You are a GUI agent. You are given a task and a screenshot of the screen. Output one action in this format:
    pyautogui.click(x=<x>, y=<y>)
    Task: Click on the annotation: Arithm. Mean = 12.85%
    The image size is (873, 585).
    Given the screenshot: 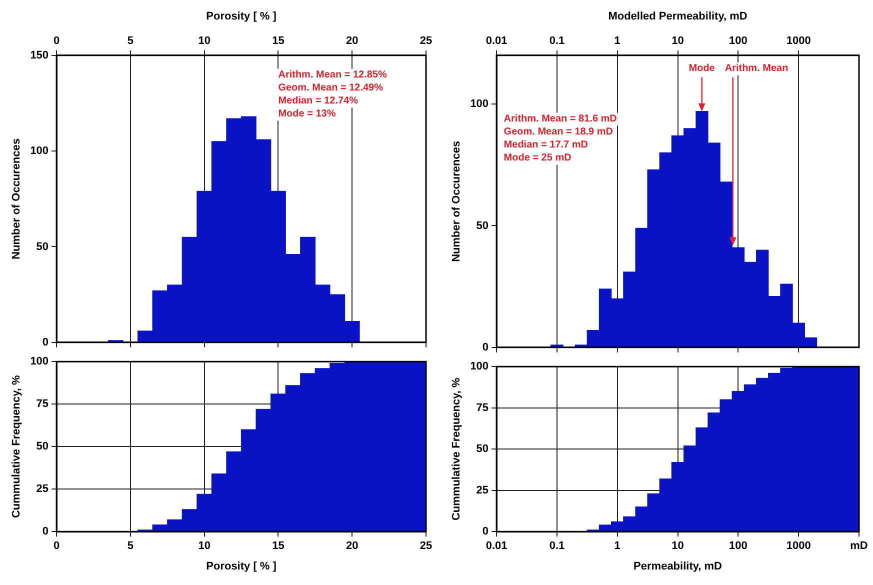 What is the action you would take?
    pyautogui.click(x=332, y=75)
    